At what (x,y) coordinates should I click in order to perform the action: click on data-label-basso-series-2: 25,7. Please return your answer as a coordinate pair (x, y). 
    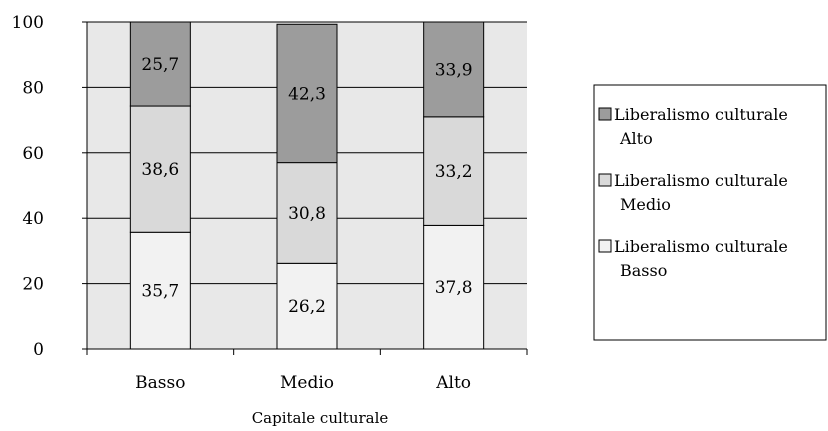
    Looking at the image, I should click on (160, 65).